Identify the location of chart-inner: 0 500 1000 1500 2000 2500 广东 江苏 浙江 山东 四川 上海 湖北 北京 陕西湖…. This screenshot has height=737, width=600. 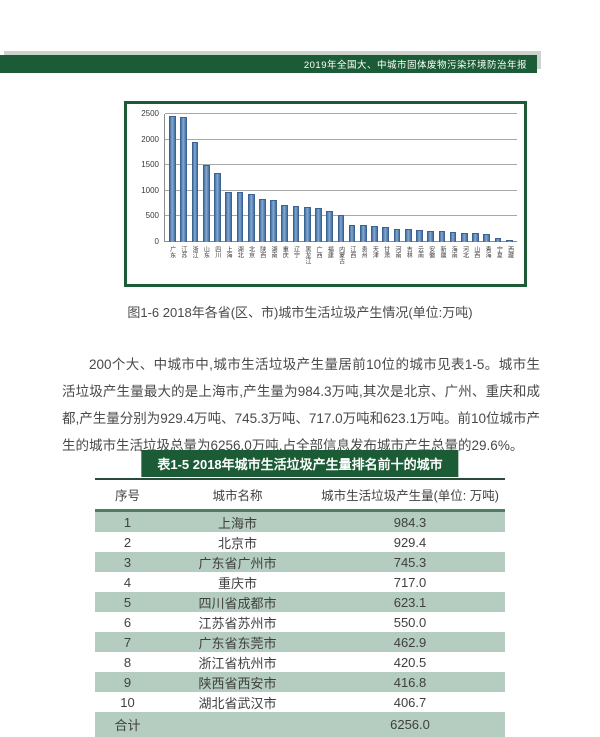
(325, 195).